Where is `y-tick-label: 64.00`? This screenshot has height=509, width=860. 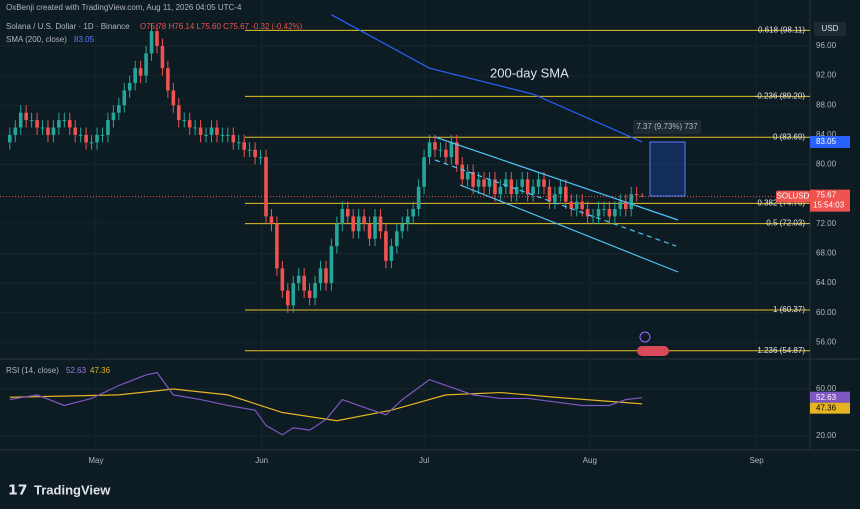 y-tick-label: 64.00 is located at coordinates (826, 282).